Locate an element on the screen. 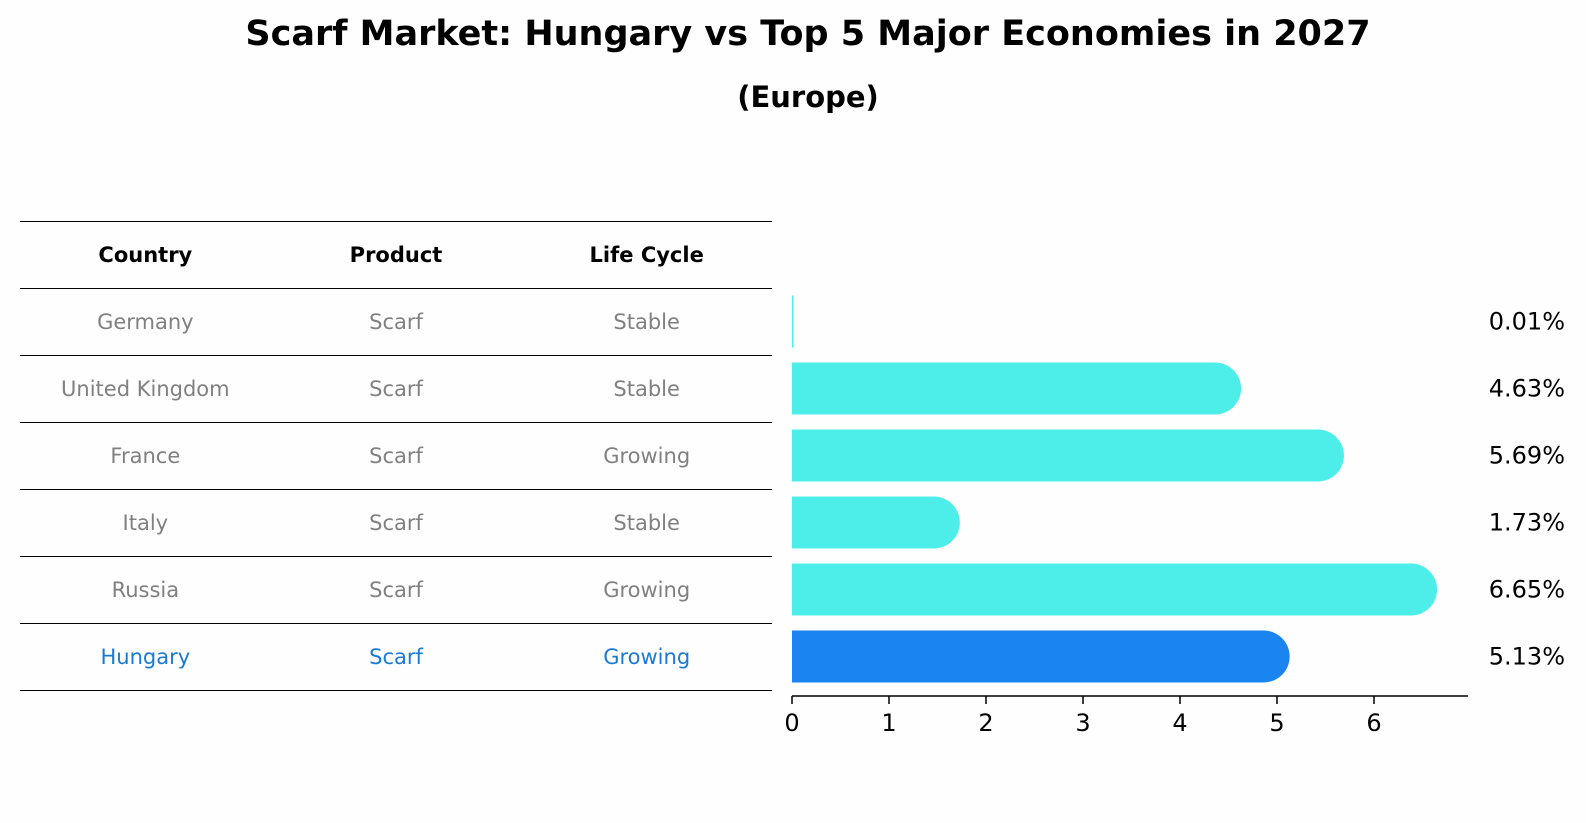  bar-value-label: 6.65% is located at coordinates (1527, 590).